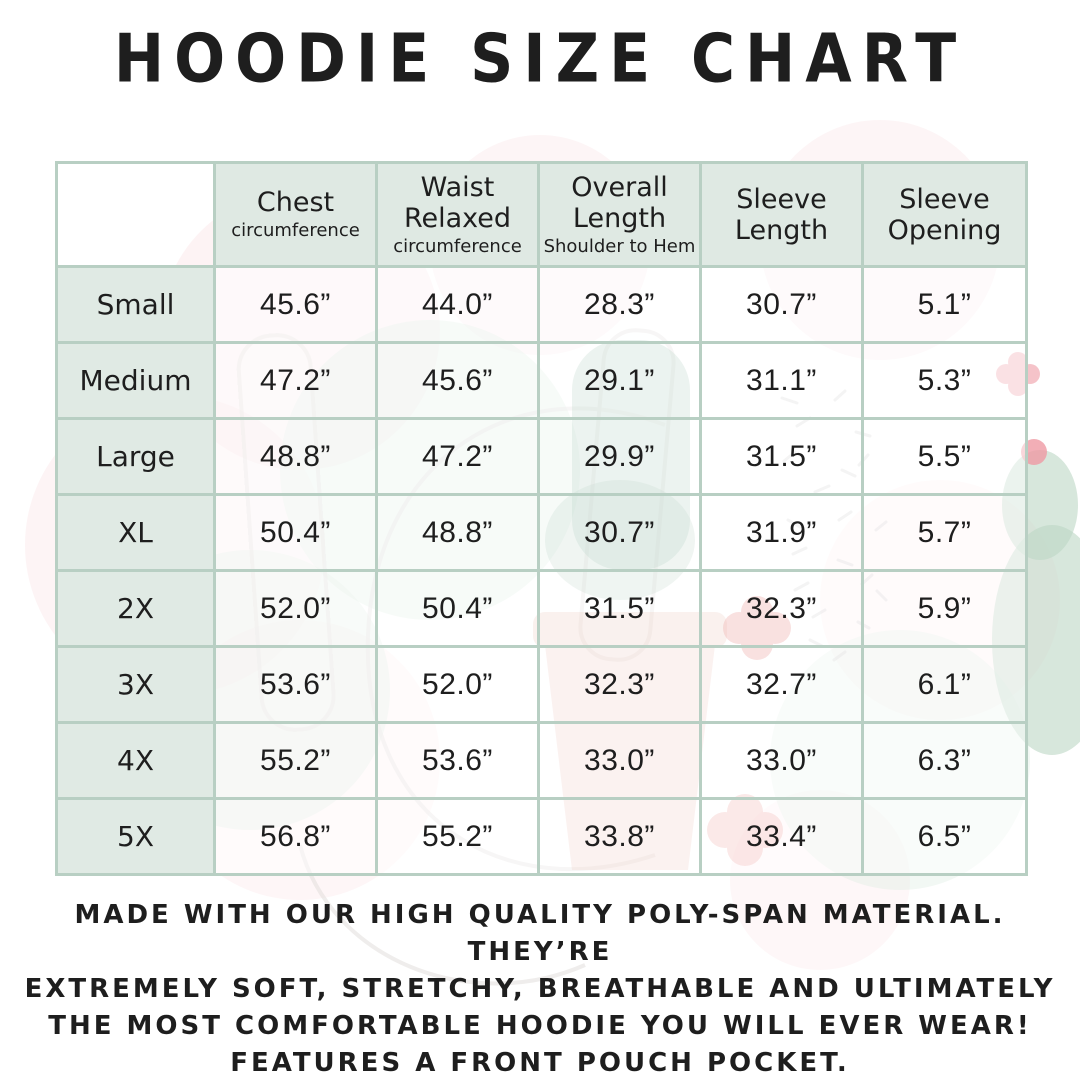 The image size is (1080, 1080). What do you see at coordinates (781, 836) in the screenshot?
I see `cell-value: 33.4”` at bounding box center [781, 836].